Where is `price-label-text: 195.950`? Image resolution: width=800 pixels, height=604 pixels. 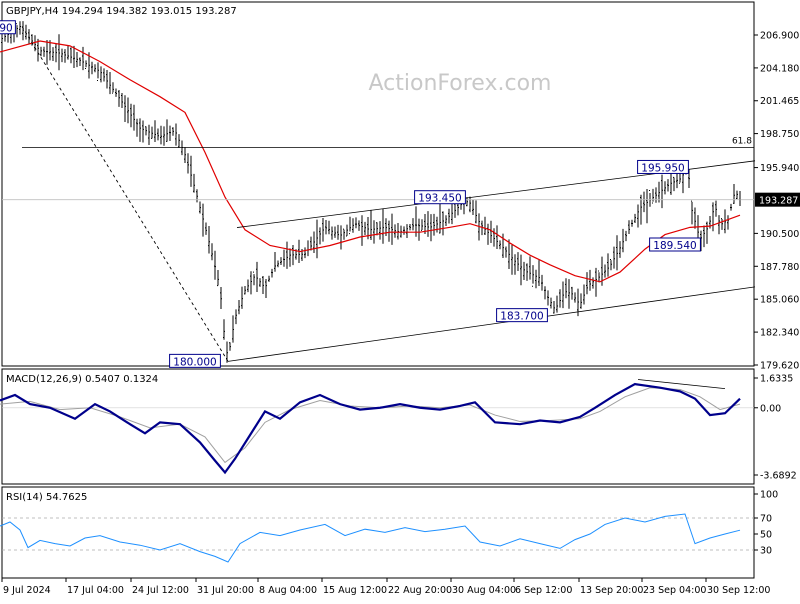
price-label-text: 195.950 is located at coordinates (662, 168).